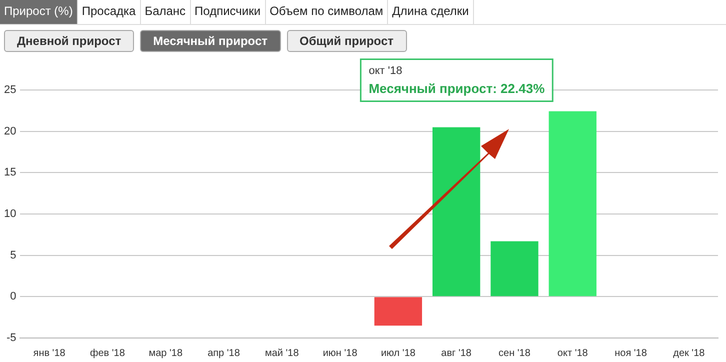 This screenshot has height=362, width=726. What do you see at coordinates (327, 12) in the screenshot?
I see `text: Объем по символам` at bounding box center [327, 12].